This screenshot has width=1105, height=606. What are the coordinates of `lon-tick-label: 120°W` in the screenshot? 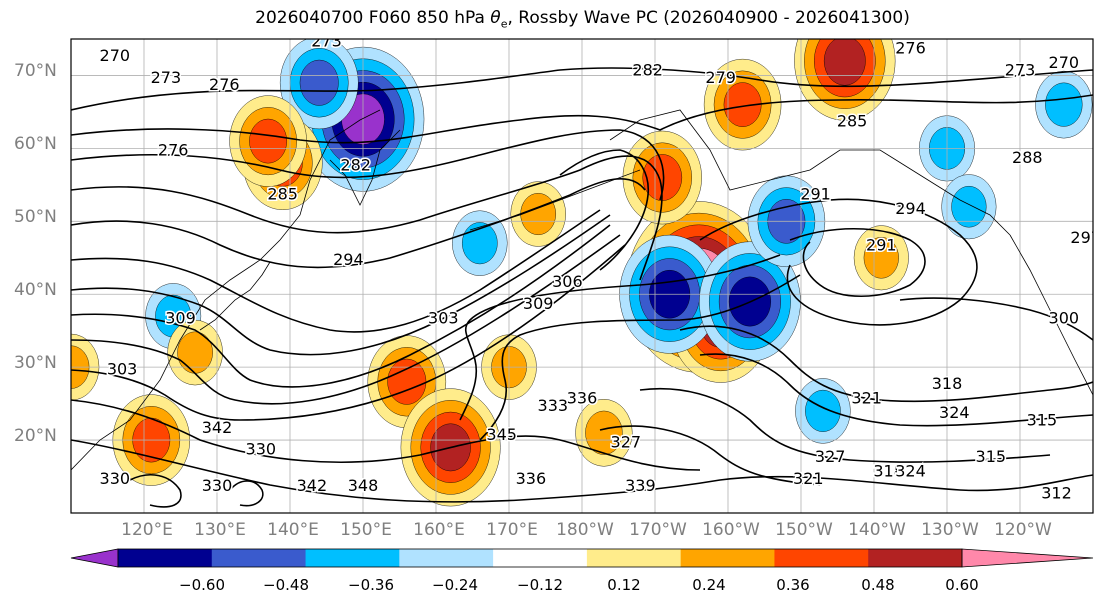 It's located at (1023, 530).